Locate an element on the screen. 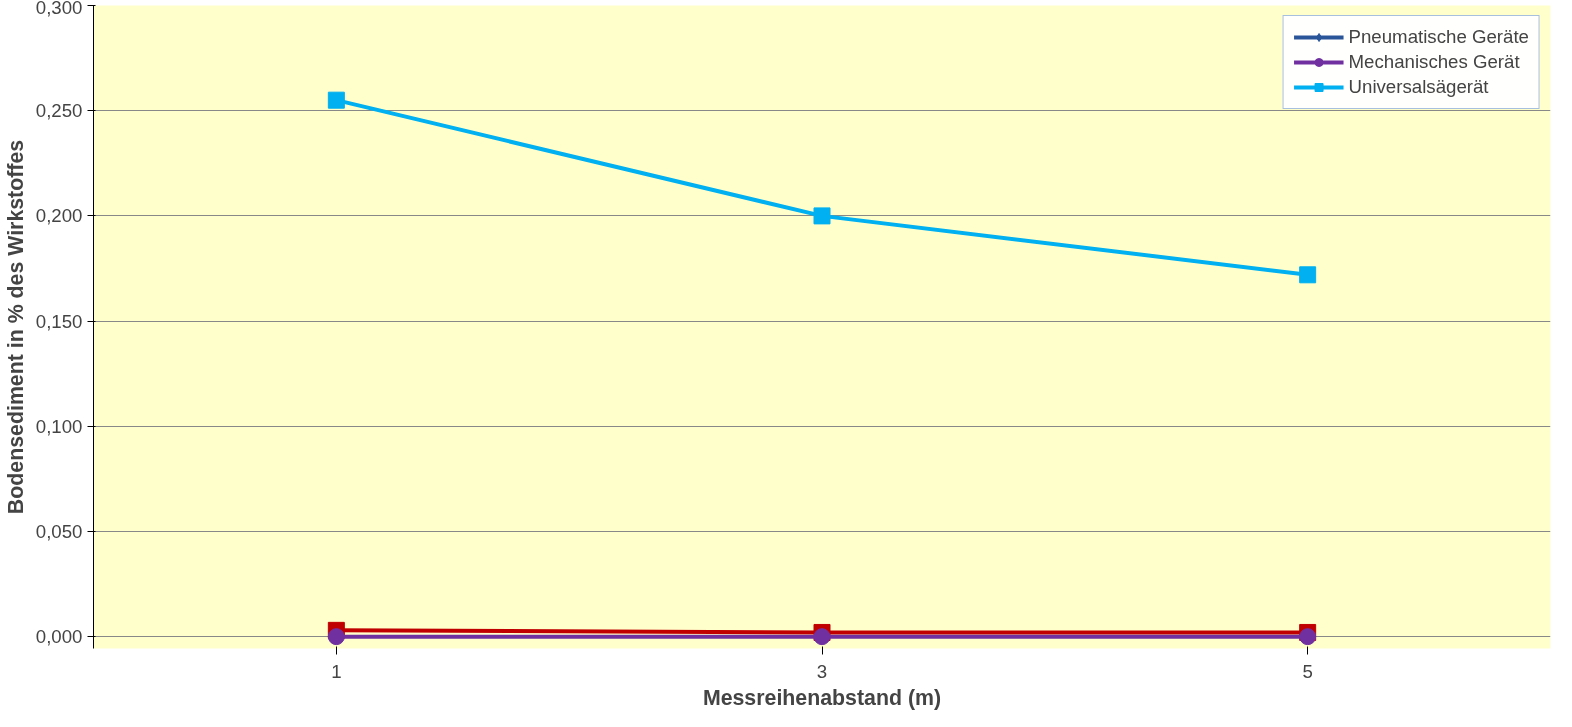  y-tick-label: 0,100 is located at coordinates (59, 426).